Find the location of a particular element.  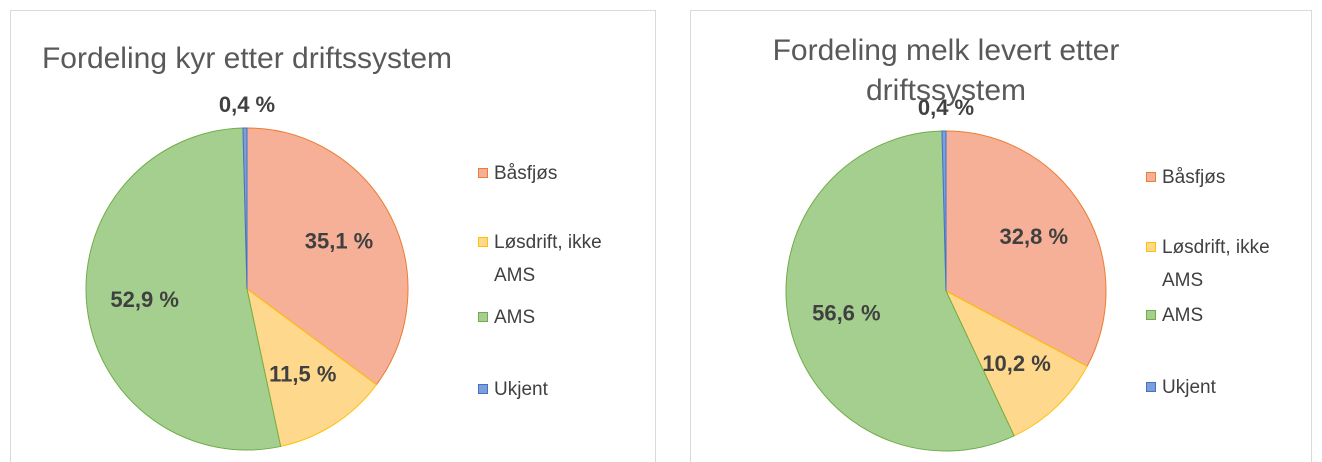

data-label: 56,6 % is located at coordinates (846, 312).